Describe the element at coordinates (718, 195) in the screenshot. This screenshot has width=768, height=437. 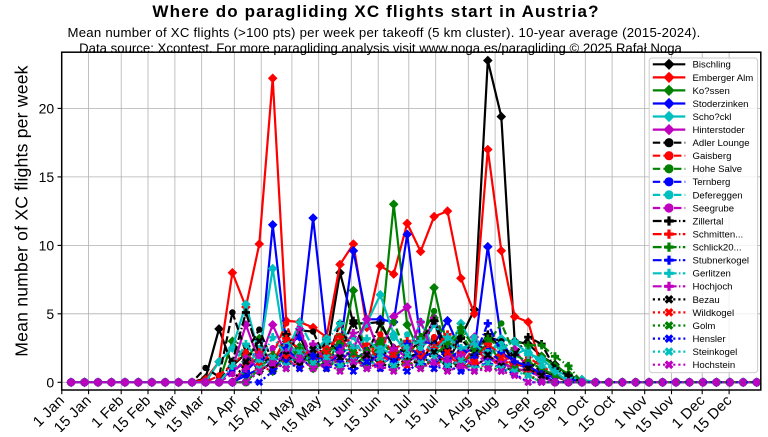
I see `svg-text: Defereggen` at that location.